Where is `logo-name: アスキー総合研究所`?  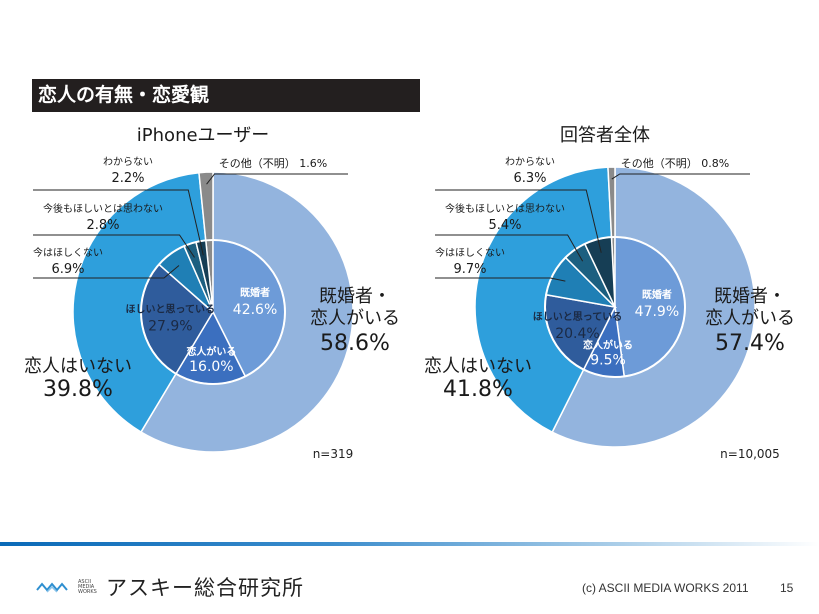 logo-name: アスキー総合研究所 is located at coordinates (205, 588).